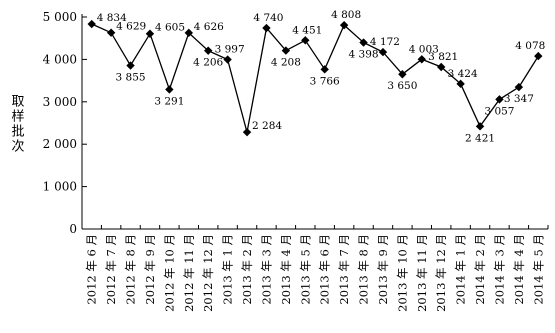 The width and height of the screenshot is (555, 333). Describe the element at coordinates (344, 269) in the screenshot. I see `x-tick-label: 2013 年 7 月` at that location.